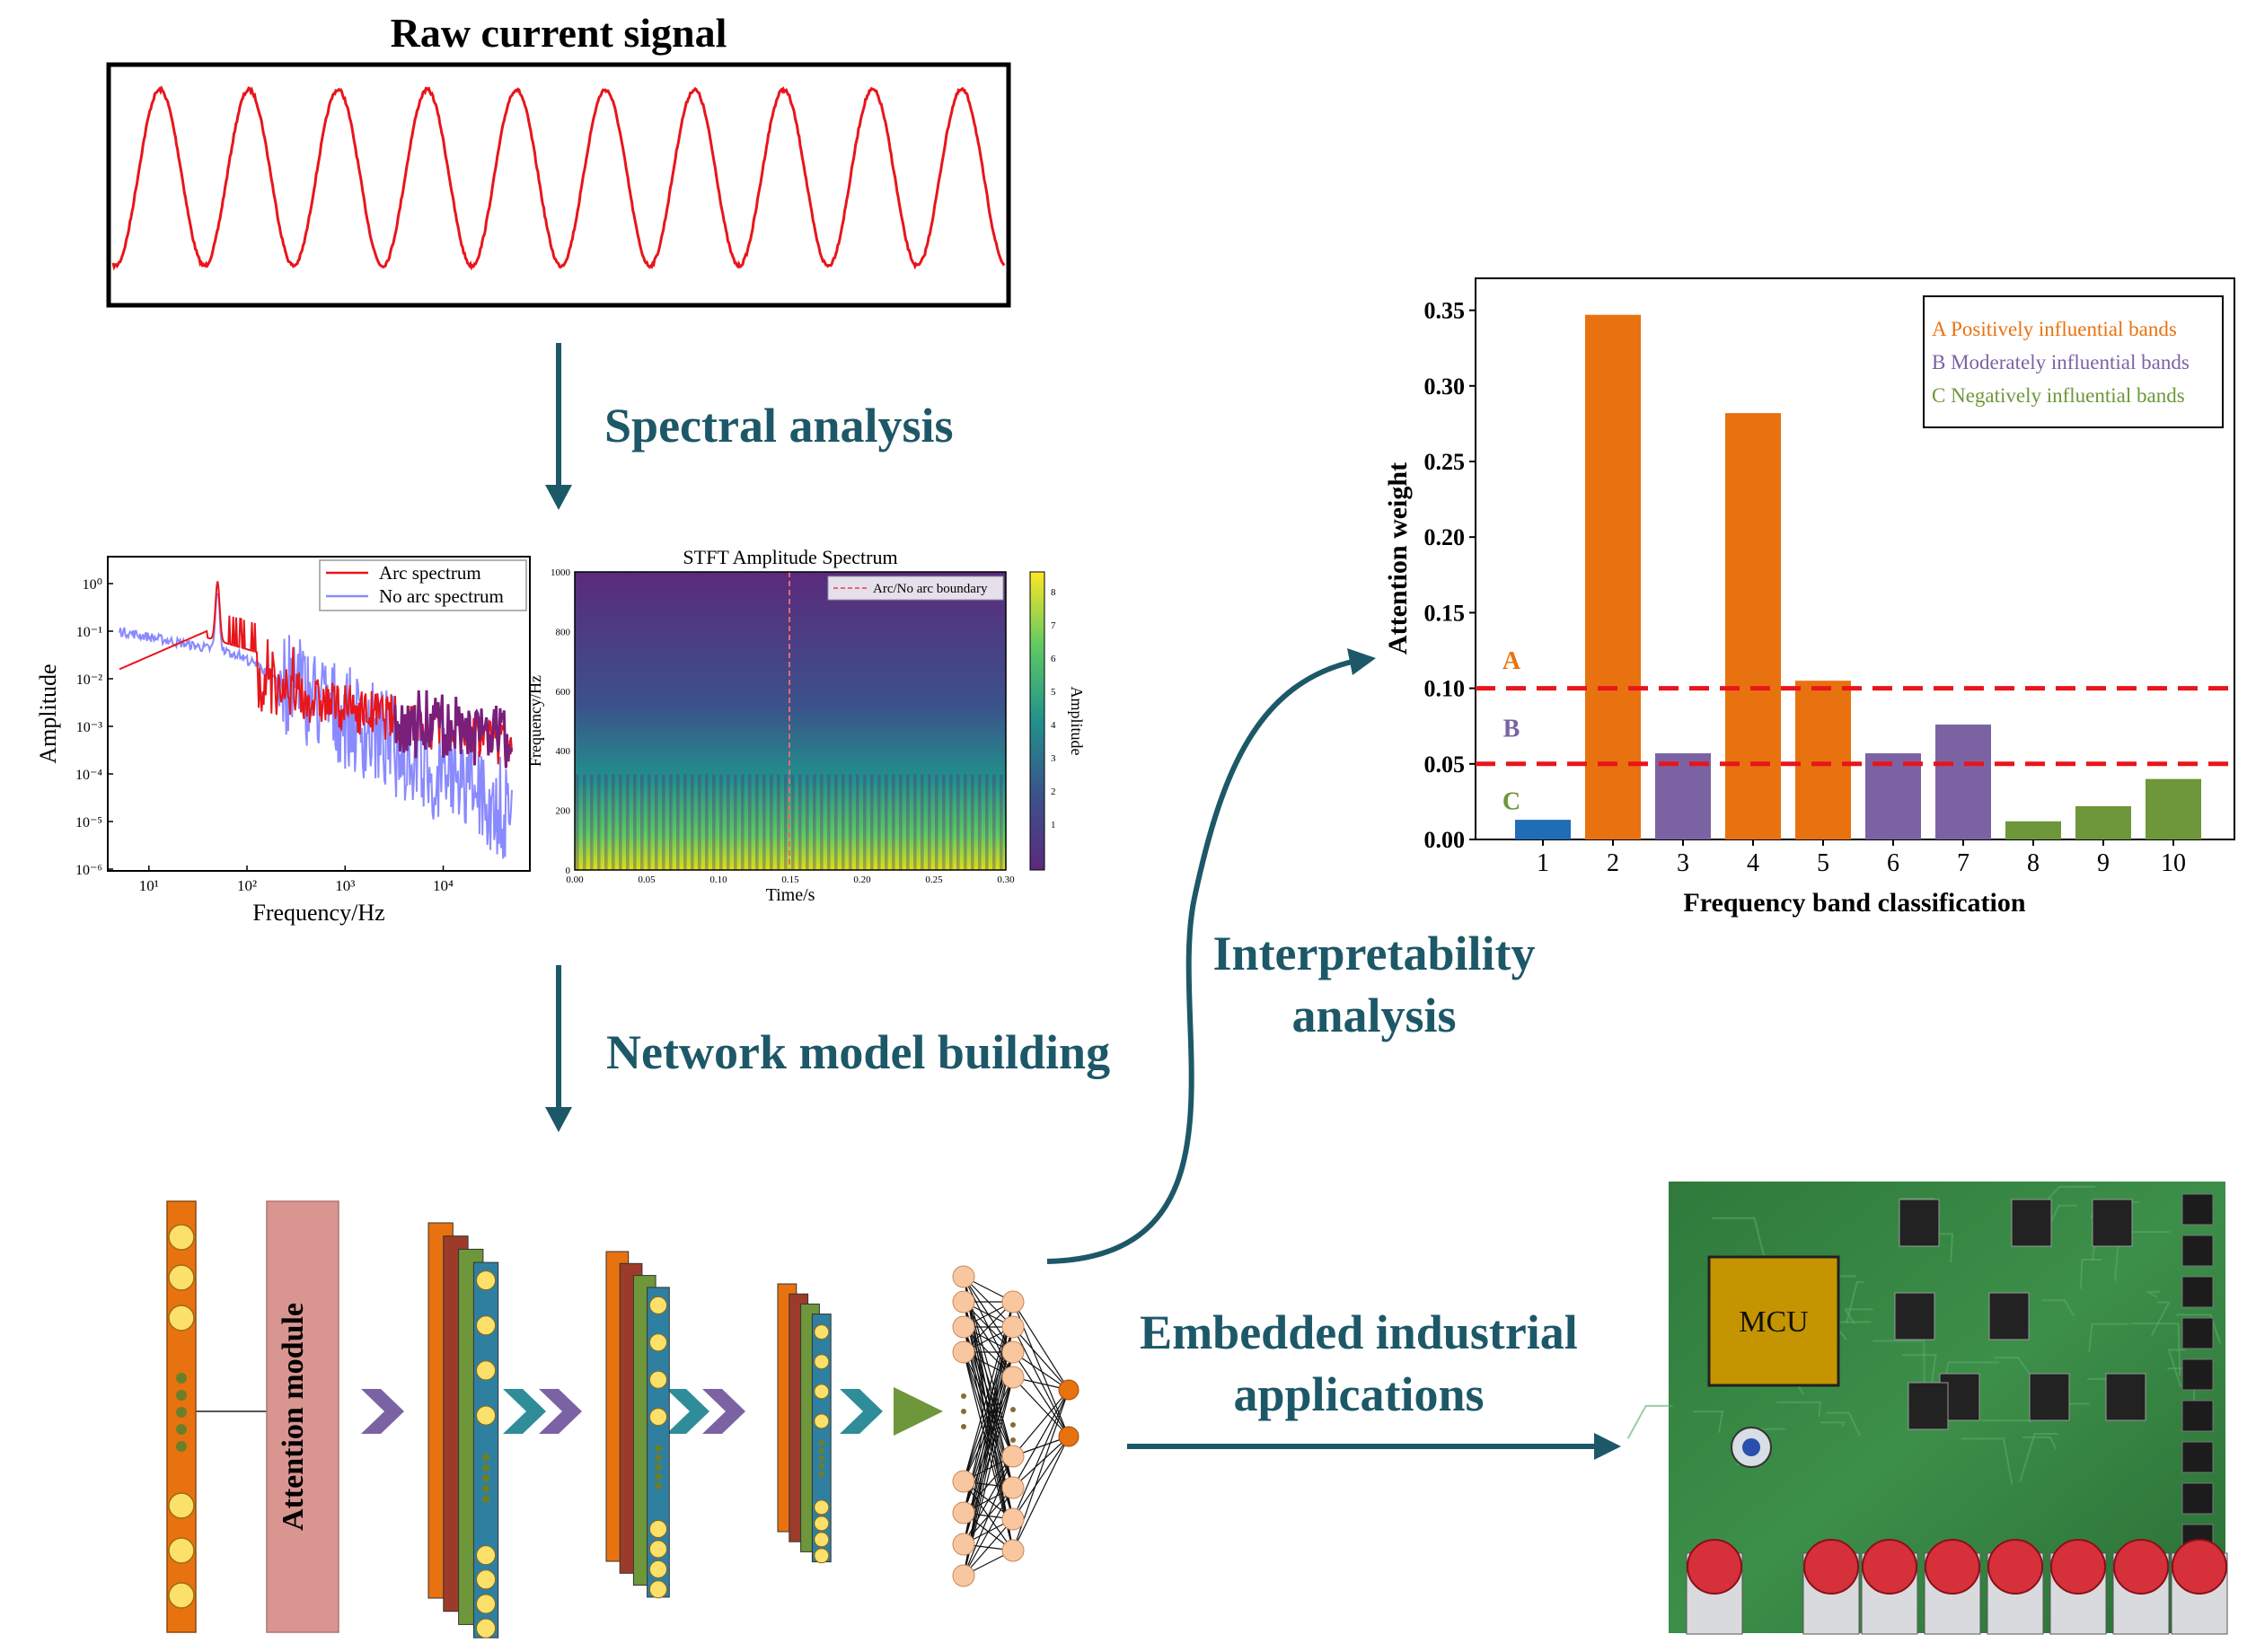  Describe the element at coordinates (647, 880) in the screenshot. I see `stft-x-tick: 0.05` at that location.